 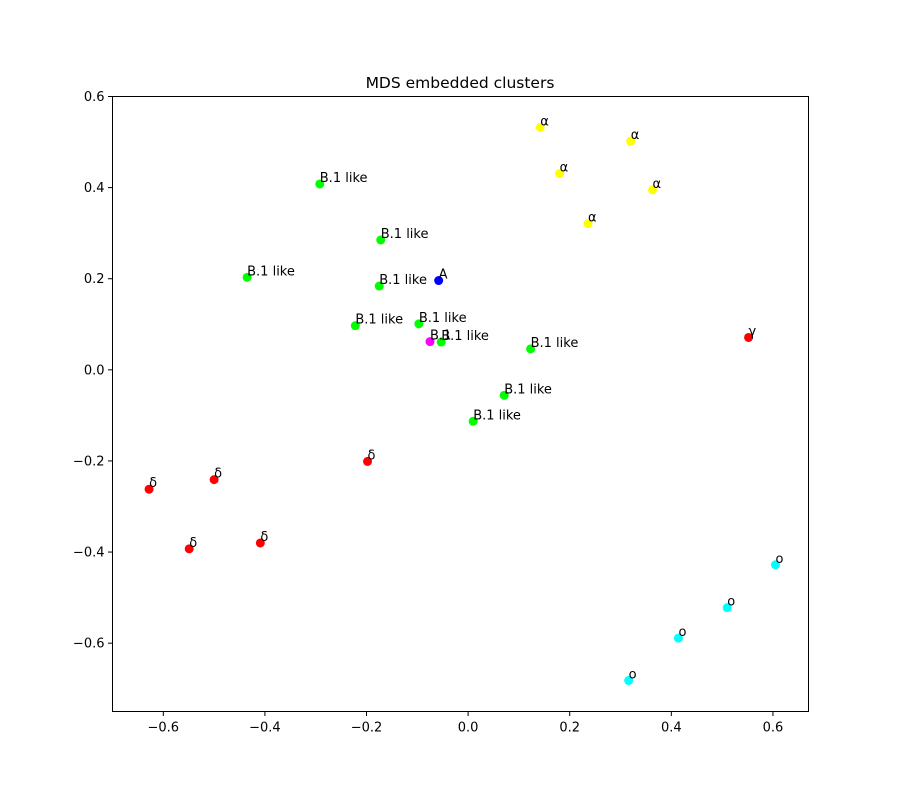 I want to click on y-tick-label: −0.4, so click(x=89, y=553).